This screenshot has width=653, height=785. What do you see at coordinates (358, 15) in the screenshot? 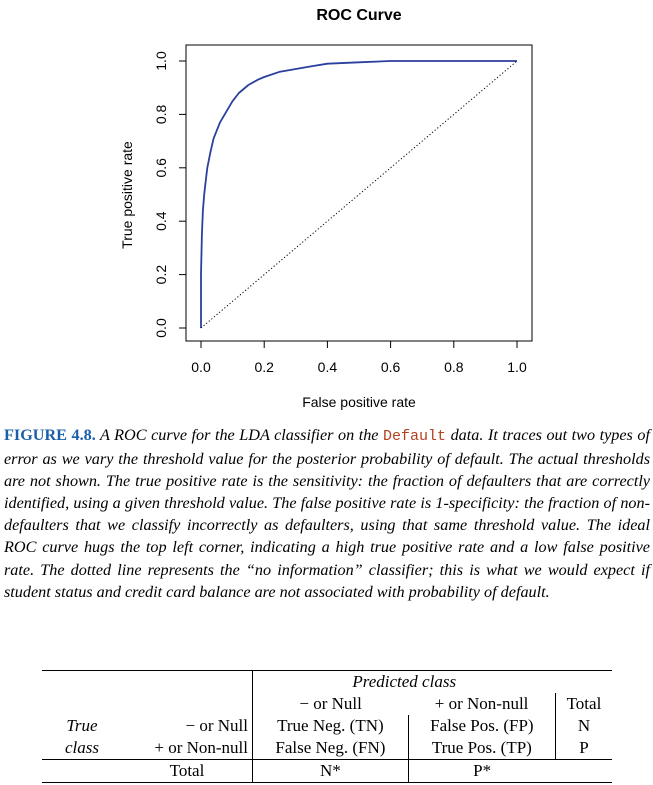
I see `chart-title: ROC Curve` at bounding box center [358, 15].